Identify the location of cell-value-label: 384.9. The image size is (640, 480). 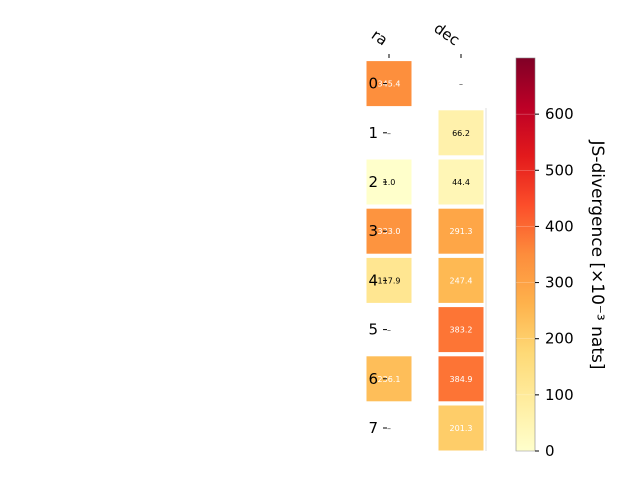
(461, 379).